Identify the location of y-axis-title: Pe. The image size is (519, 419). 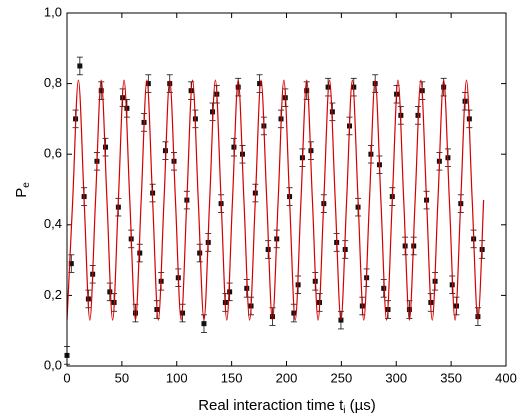
(22, 190).